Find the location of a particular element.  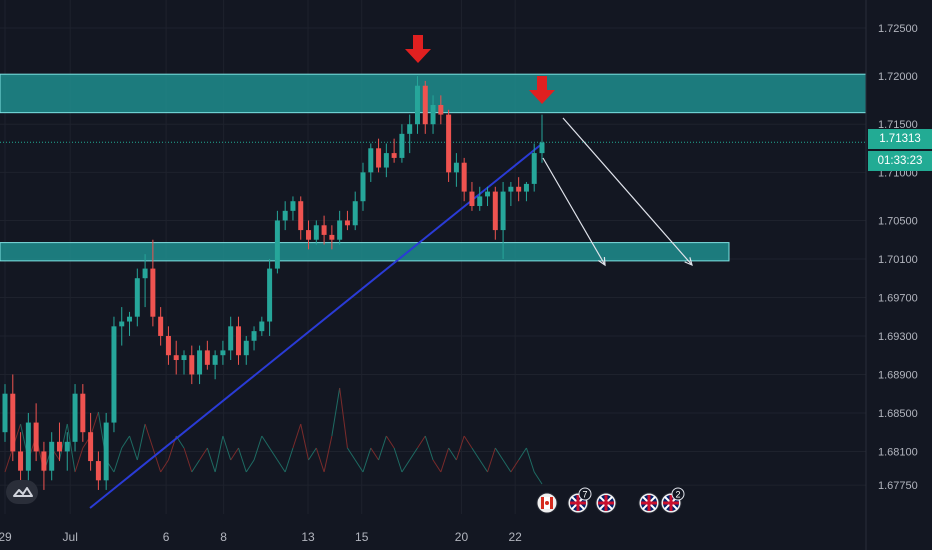

ca-flag-icon is located at coordinates (547, 503).